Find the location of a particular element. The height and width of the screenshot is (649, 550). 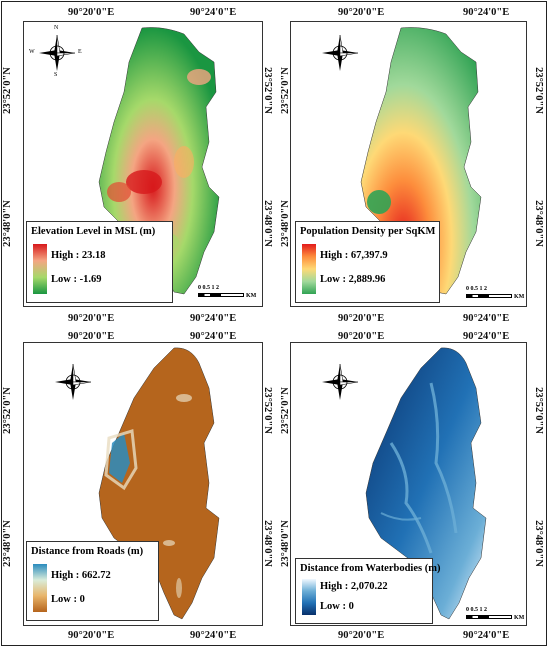

lon-label-top-right-panel-left: 90°20'0"E is located at coordinates (361, 12).